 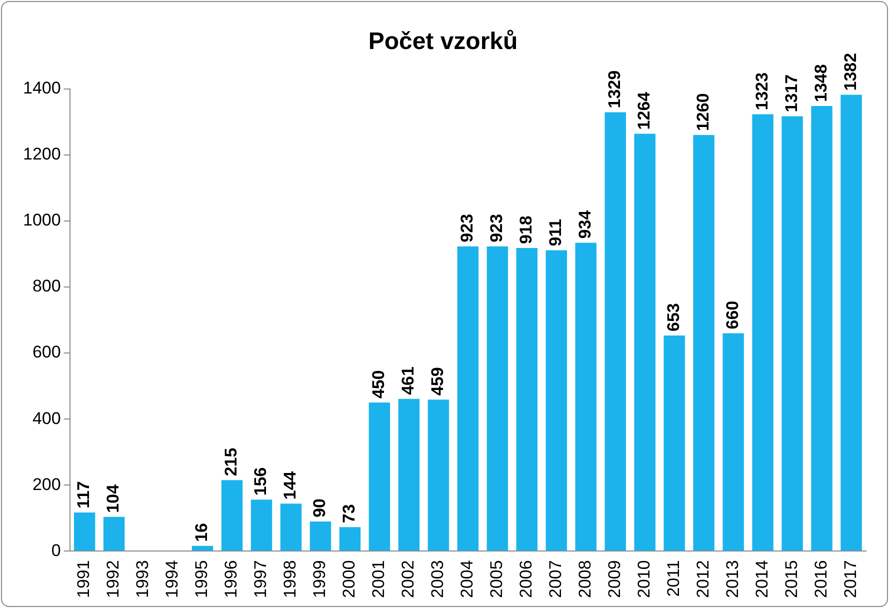 I want to click on data-label: 117, so click(x=84, y=495).